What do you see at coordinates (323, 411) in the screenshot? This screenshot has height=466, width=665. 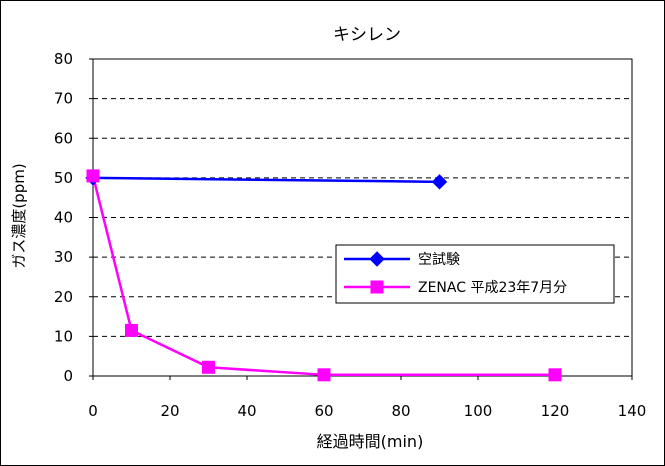 I see `x-tick-label: 60` at bounding box center [323, 411].